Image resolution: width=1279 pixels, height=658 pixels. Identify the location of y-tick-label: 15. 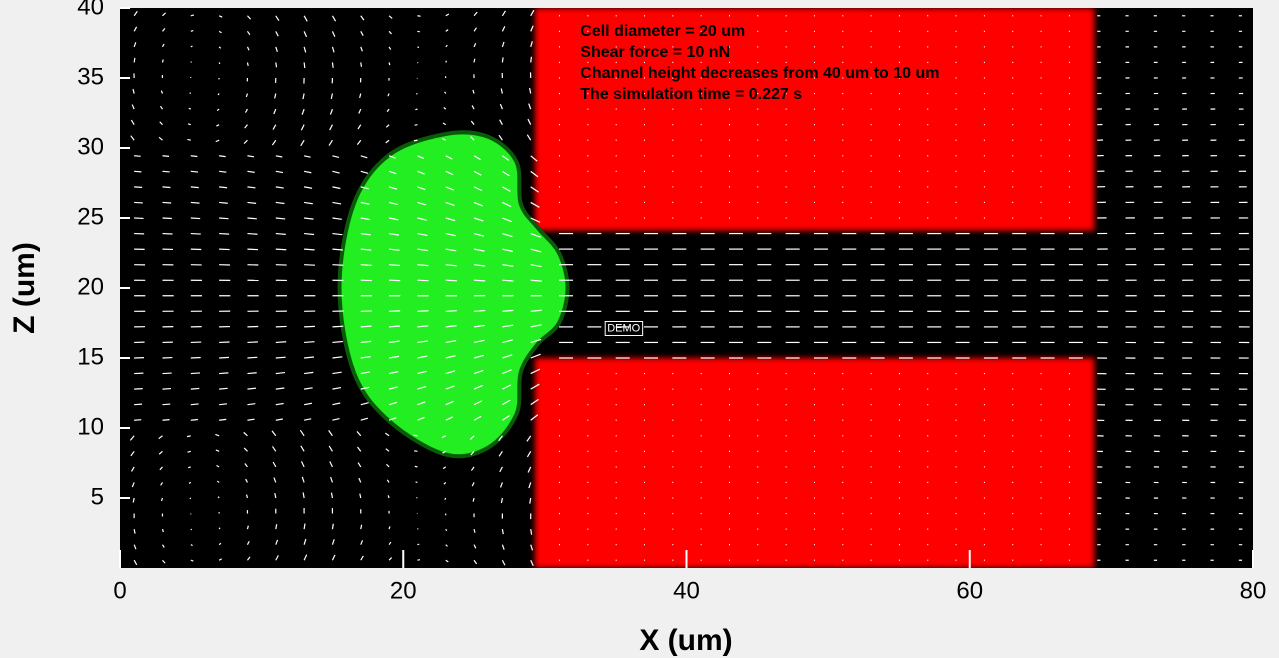
(90, 356).